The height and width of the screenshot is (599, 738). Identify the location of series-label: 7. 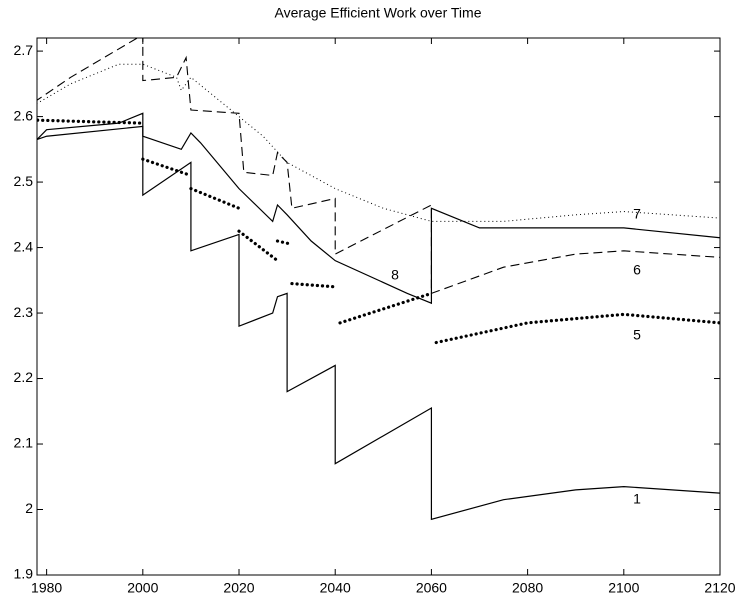
(637, 214).